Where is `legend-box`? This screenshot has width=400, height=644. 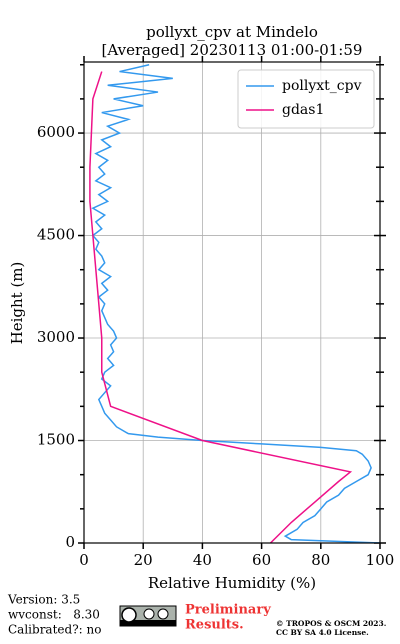 legend-box is located at coordinates (306, 99).